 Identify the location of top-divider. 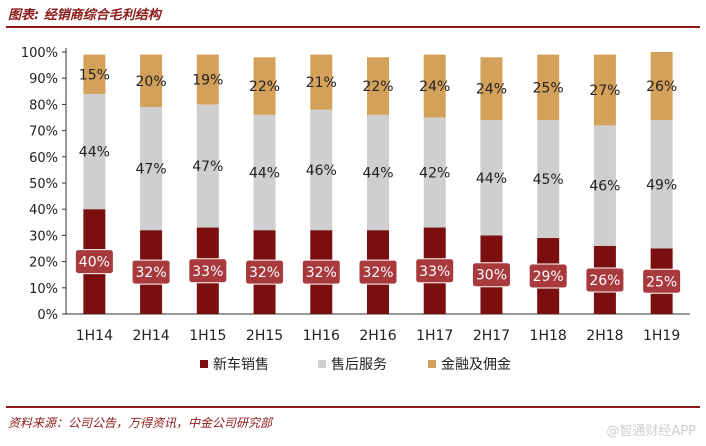
(353, 27).